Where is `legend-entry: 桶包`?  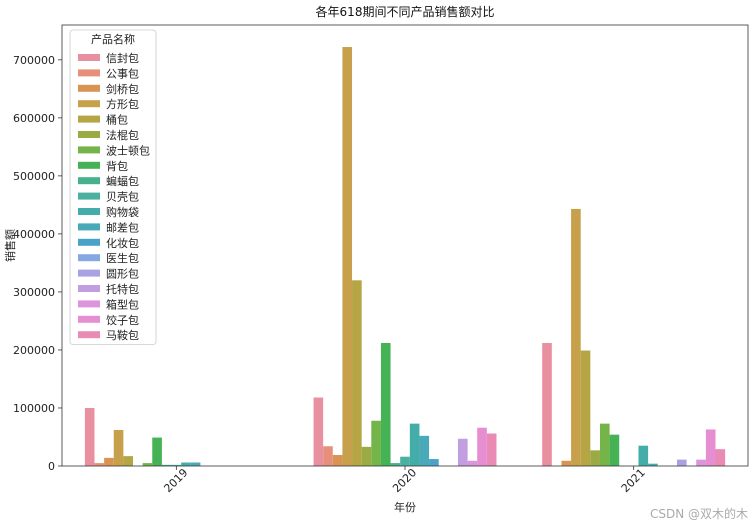 legend-entry: 桶包 is located at coordinates (117, 120).